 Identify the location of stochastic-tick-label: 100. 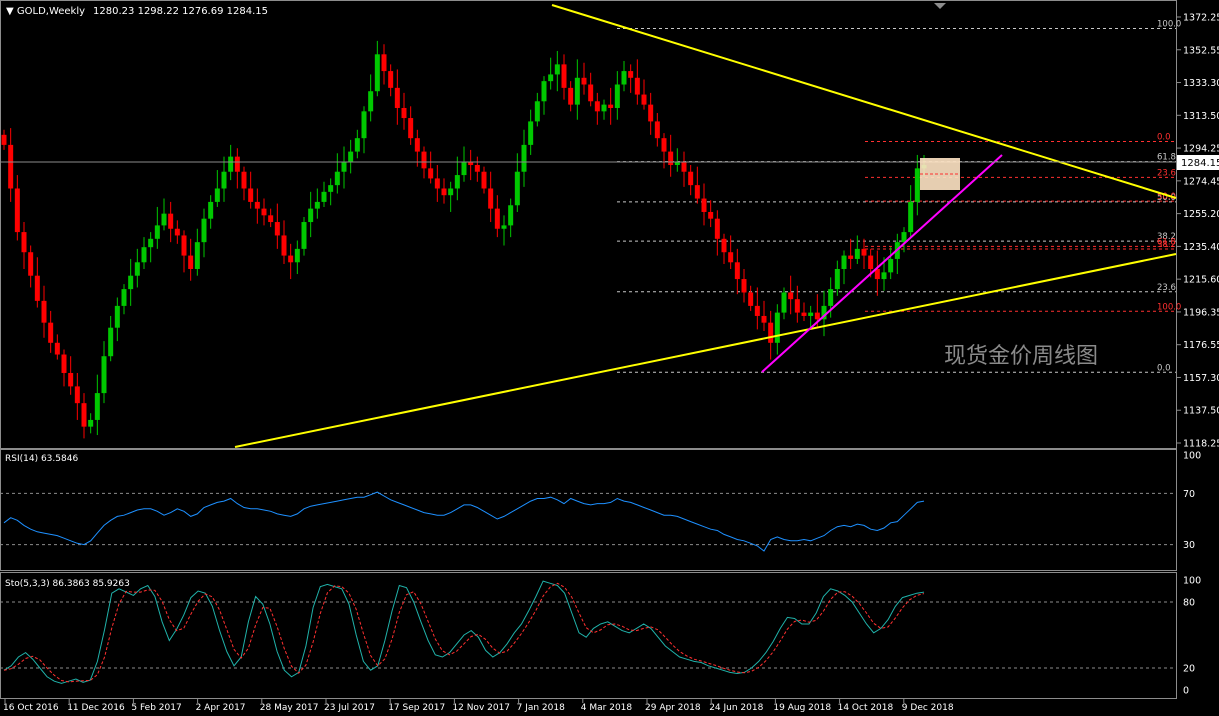
(1192, 581).